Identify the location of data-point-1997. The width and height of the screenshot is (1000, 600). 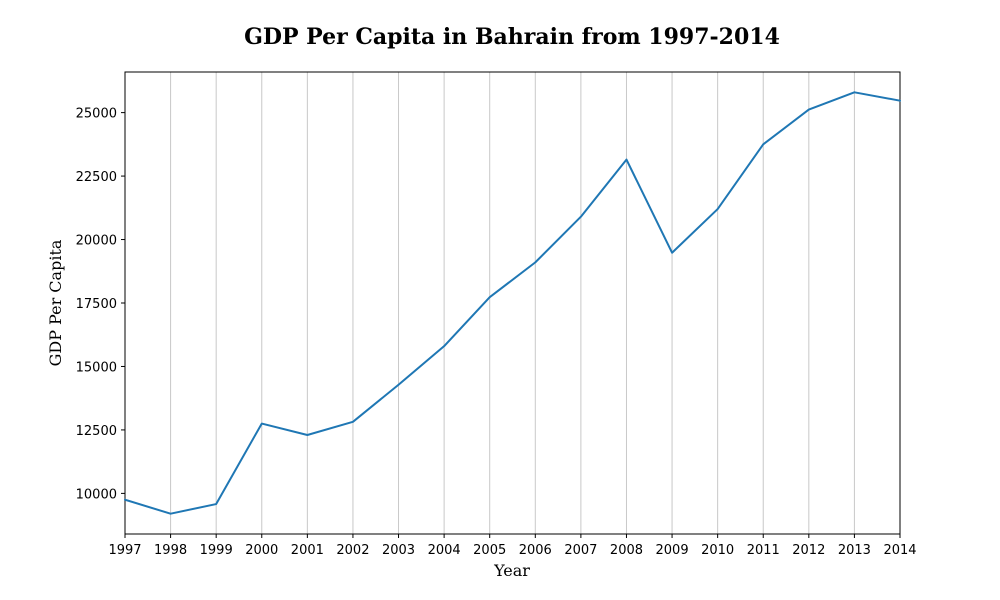
(125, 499).